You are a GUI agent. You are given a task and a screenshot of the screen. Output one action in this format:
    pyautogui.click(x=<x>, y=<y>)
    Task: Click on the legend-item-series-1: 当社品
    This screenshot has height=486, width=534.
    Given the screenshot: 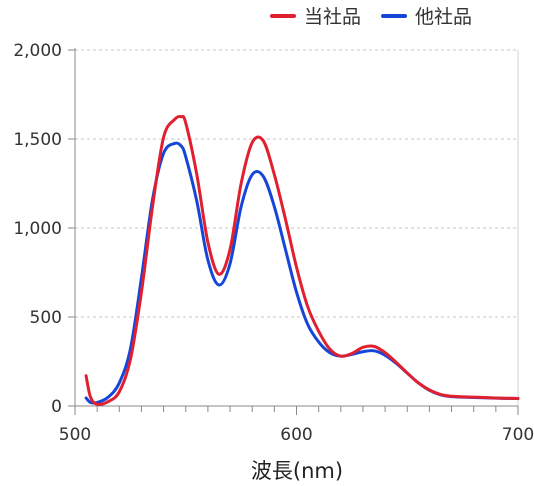 What is the action you would take?
    pyautogui.click(x=315, y=15)
    